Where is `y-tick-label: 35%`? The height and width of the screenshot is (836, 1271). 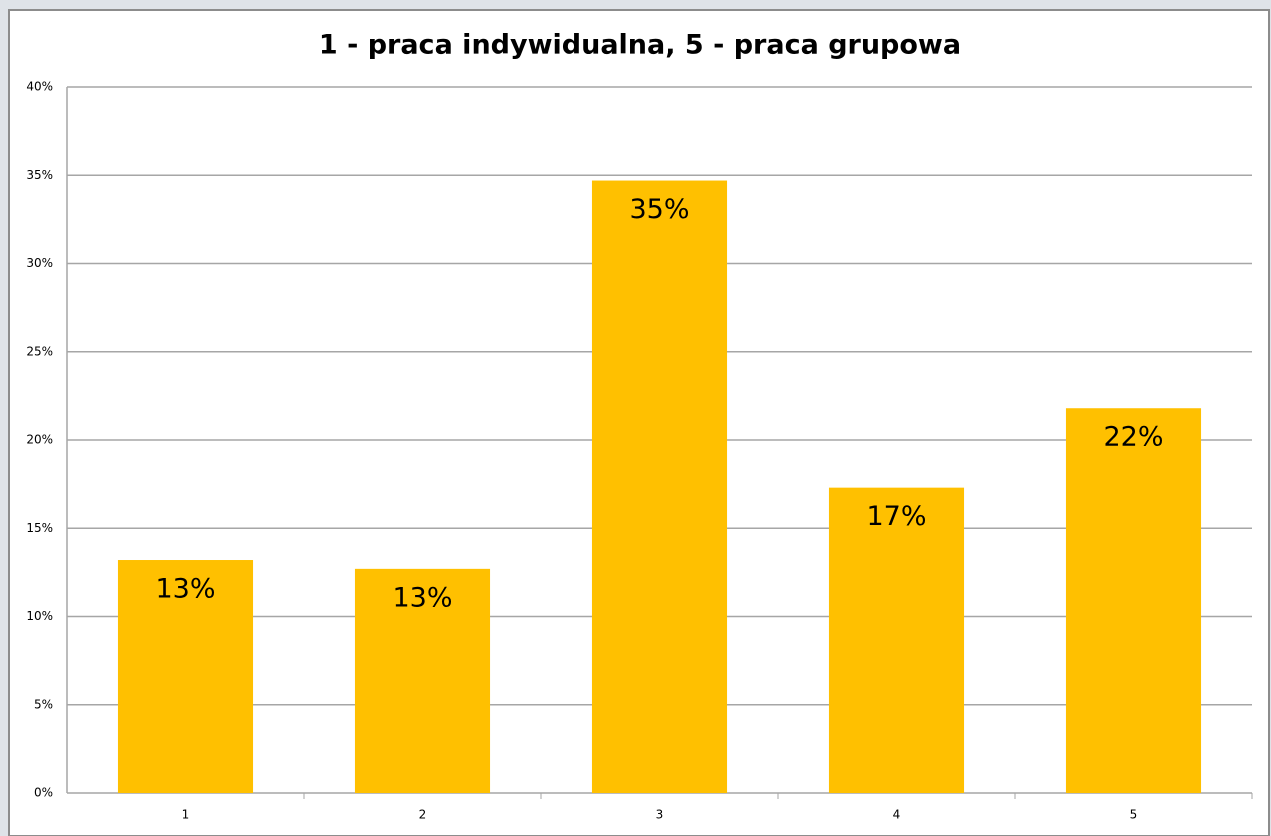 y-tick-label: 35% is located at coordinates (39, 175).